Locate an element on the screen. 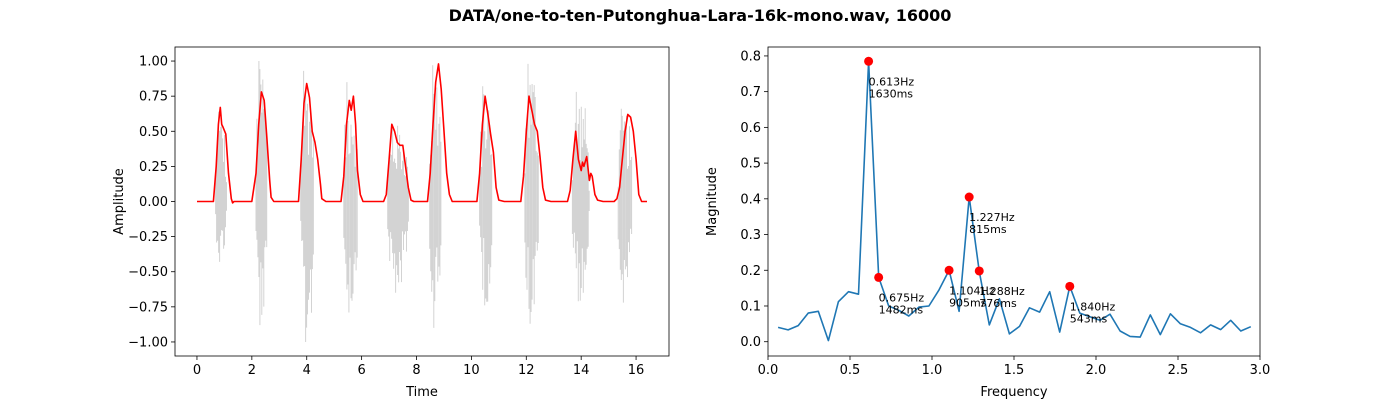  y-axis-label: Amplitude is located at coordinates (119, 201).